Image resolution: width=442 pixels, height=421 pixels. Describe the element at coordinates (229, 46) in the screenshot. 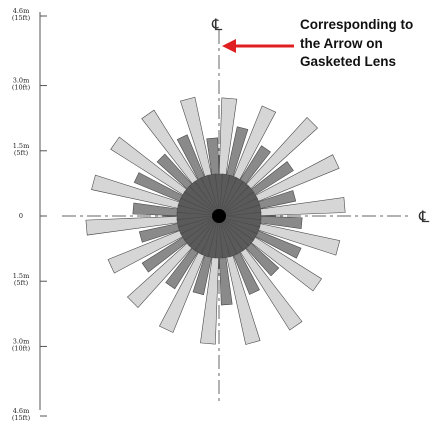

I see `red-arrow-head` at that location.